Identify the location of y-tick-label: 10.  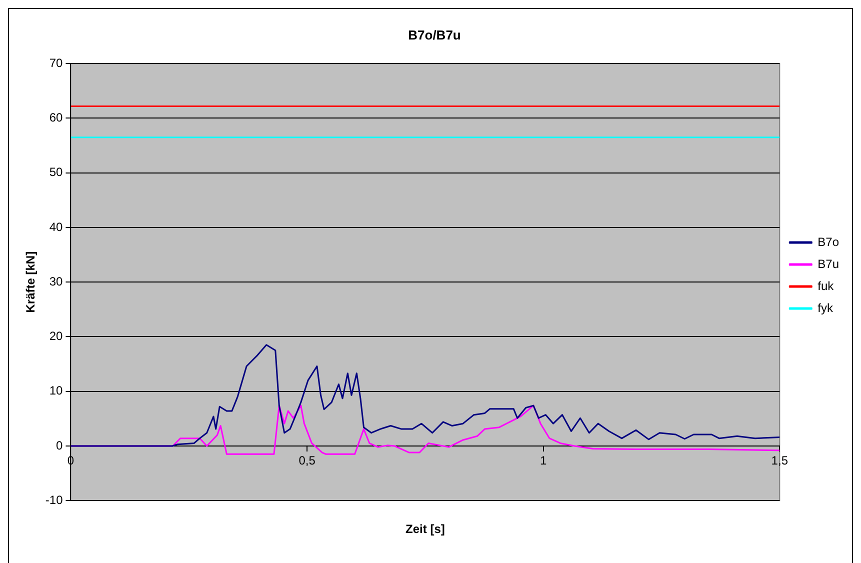
(56, 391).